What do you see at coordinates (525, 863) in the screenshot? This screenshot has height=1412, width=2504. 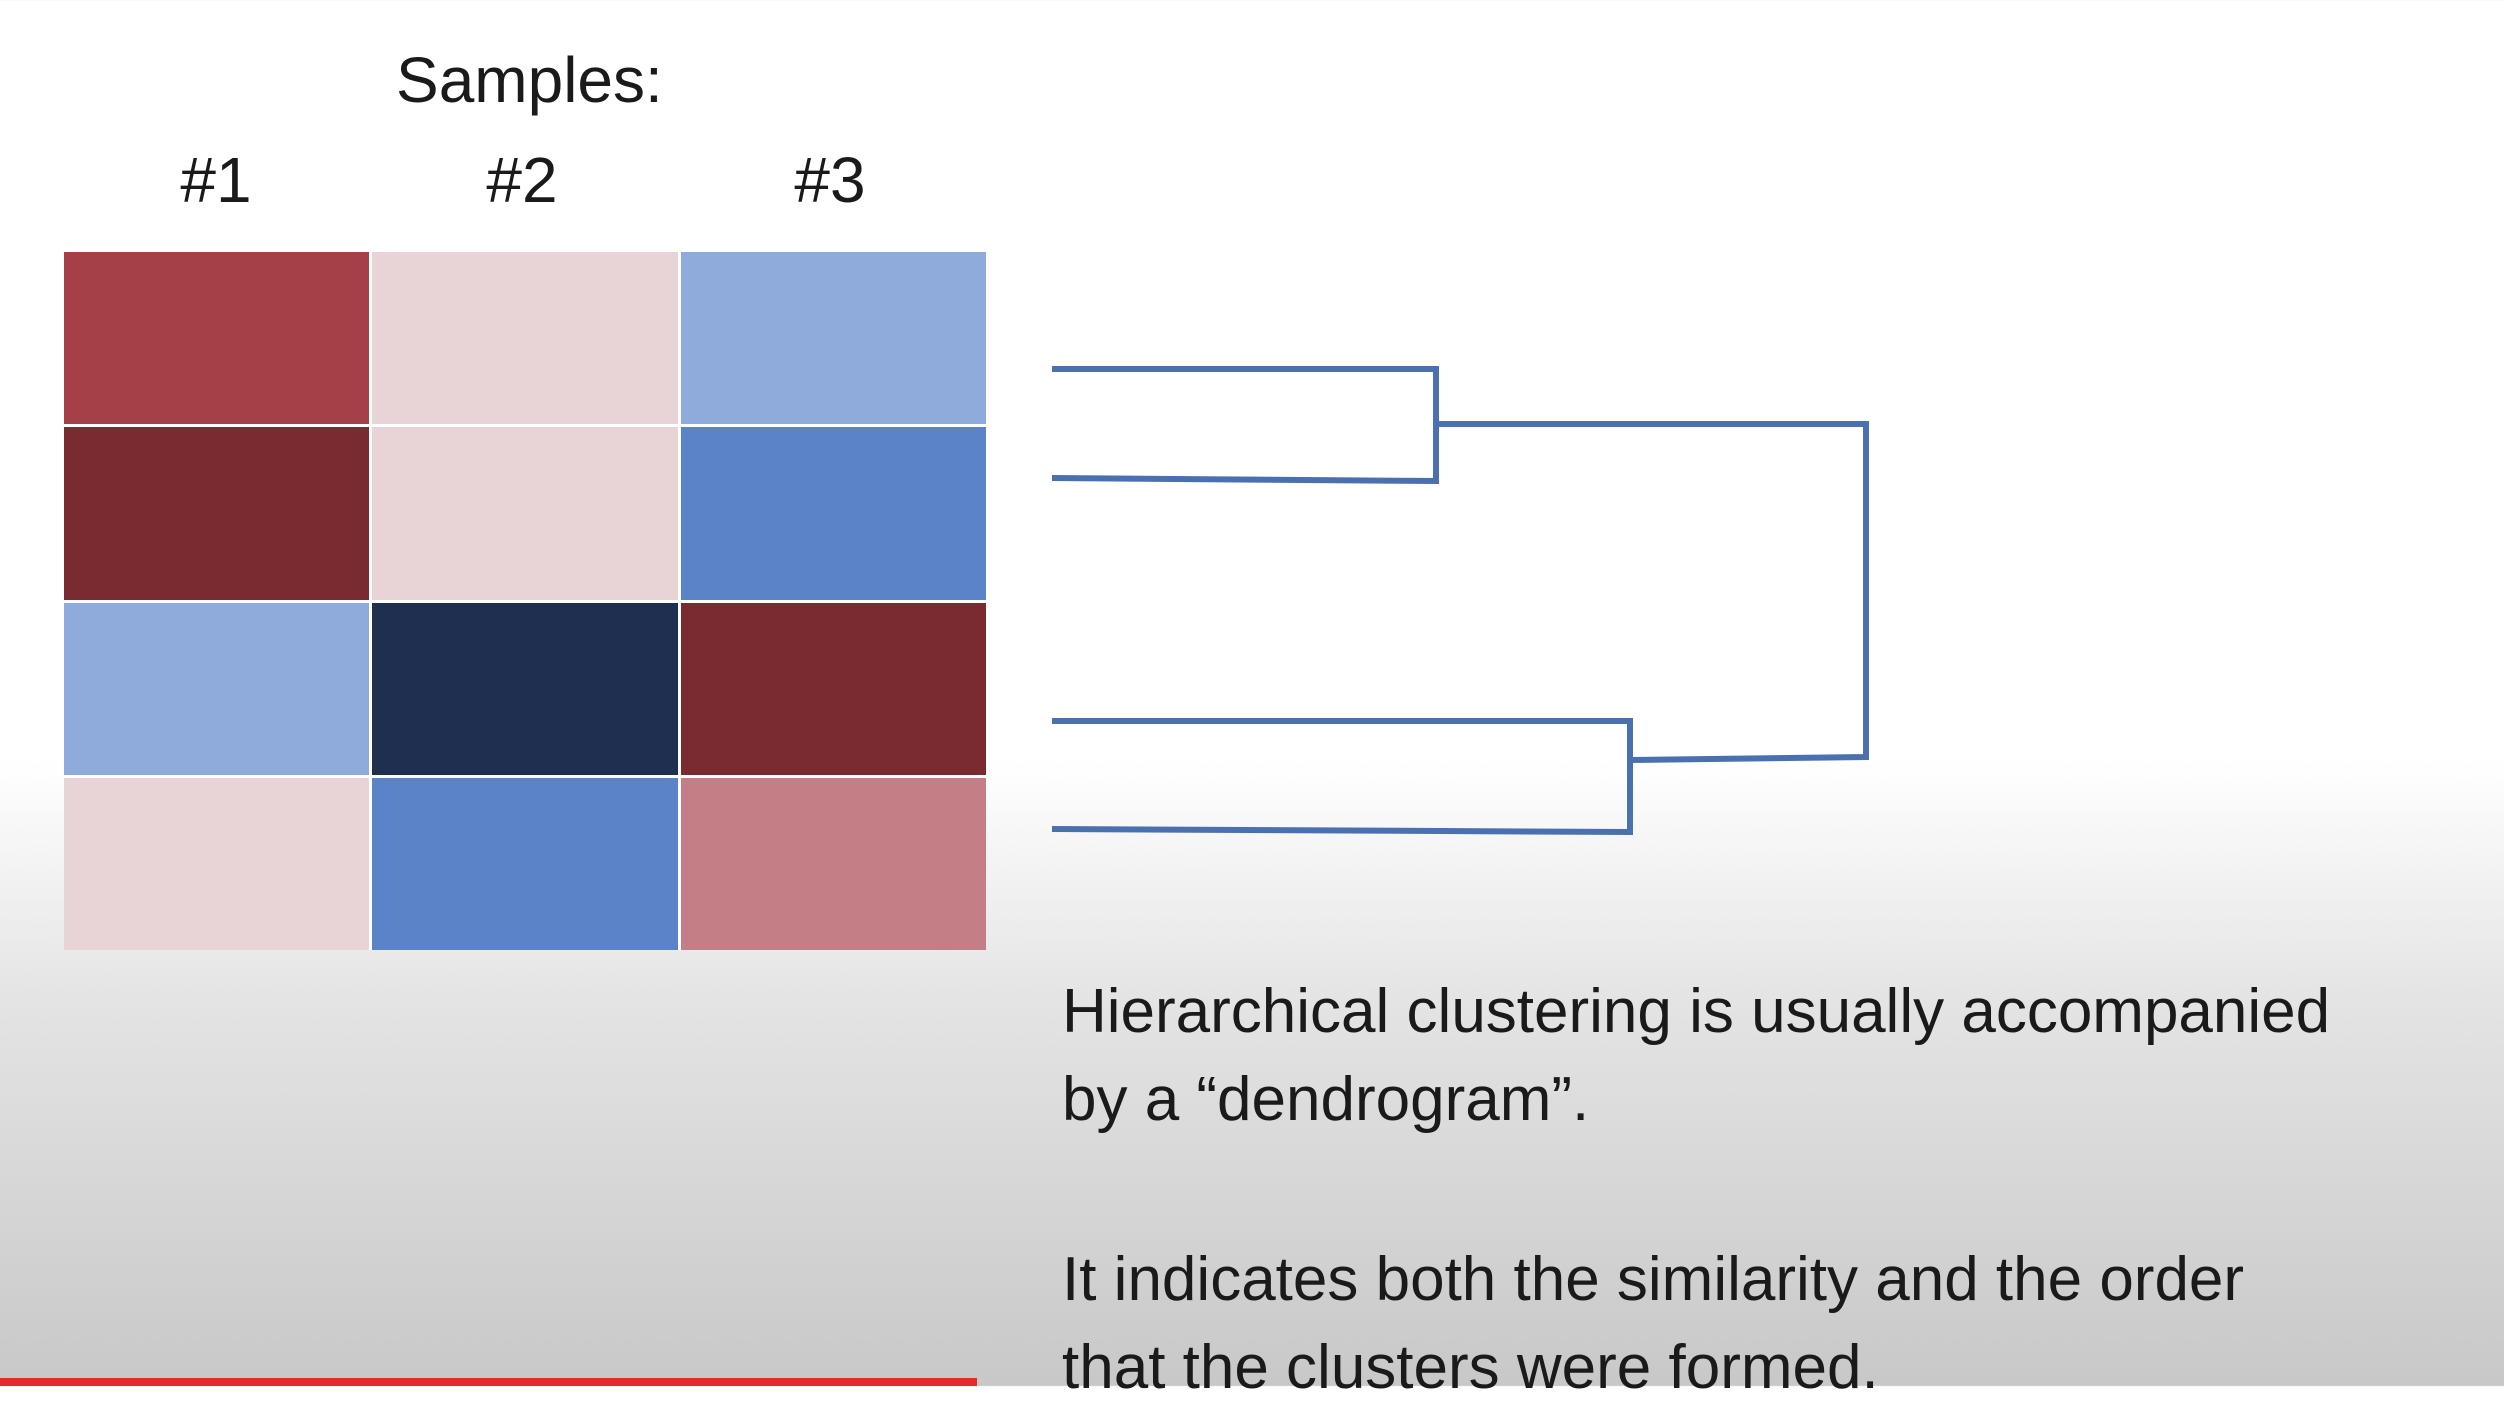 I see `heatmap-cell-r4-c2` at bounding box center [525, 863].